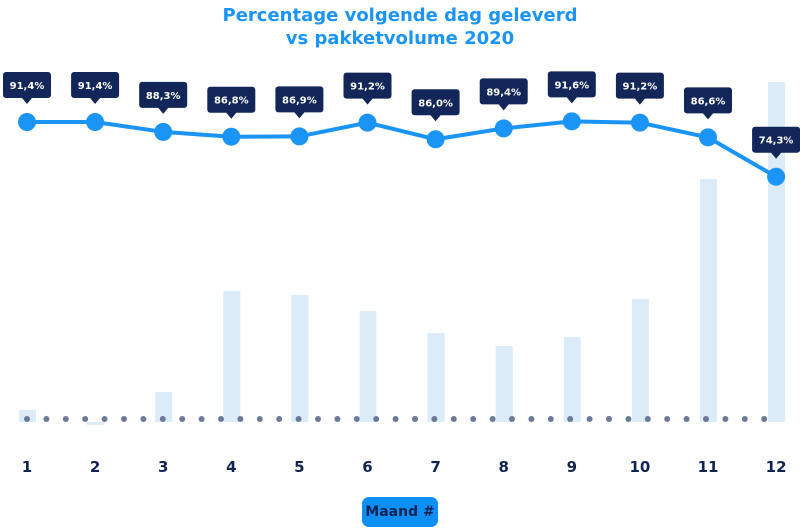 The width and height of the screenshot is (800, 532). Describe the element at coordinates (402, 149) in the screenshot. I see `series-line` at that location.